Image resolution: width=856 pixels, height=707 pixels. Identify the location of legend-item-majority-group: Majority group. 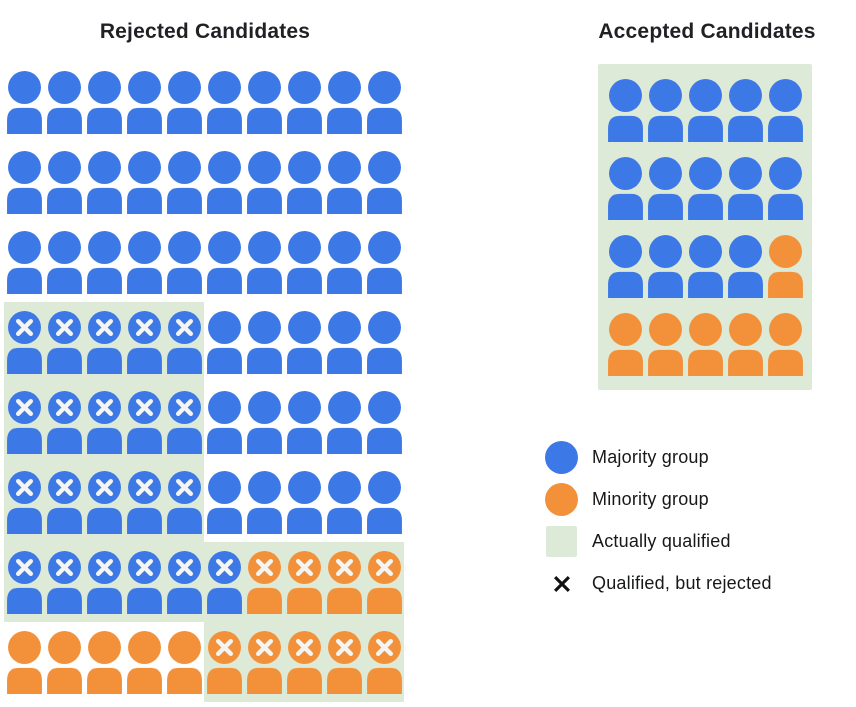
(658, 457).